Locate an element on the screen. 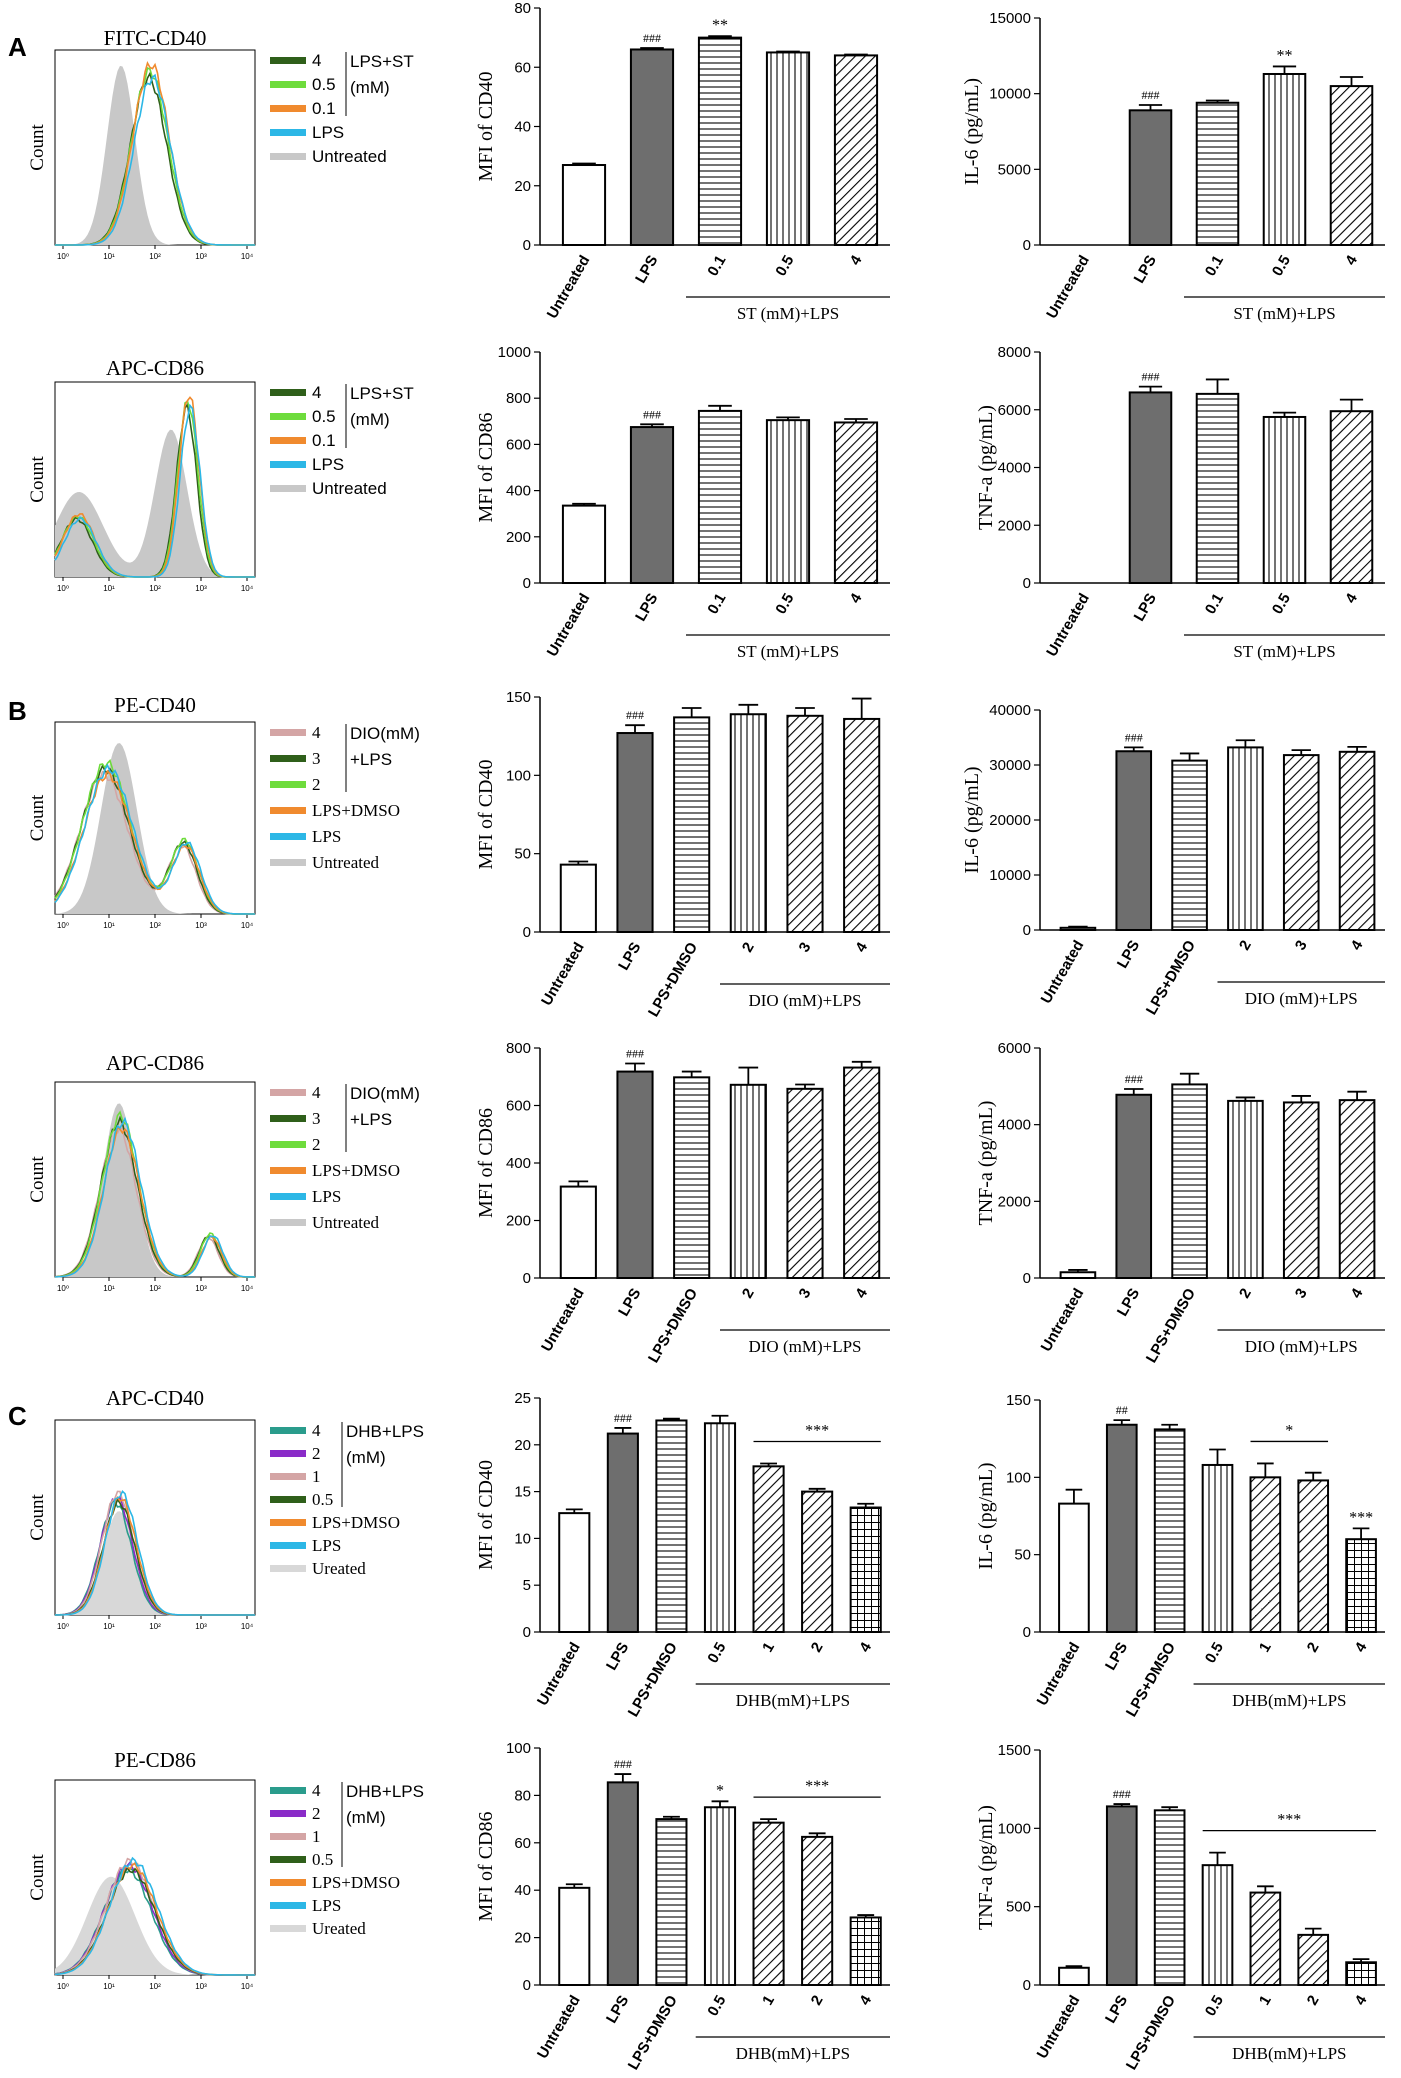 The height and width of the screenshot is (2078, 1401). legend-label: 1 is located at coordinates (316, 1476).